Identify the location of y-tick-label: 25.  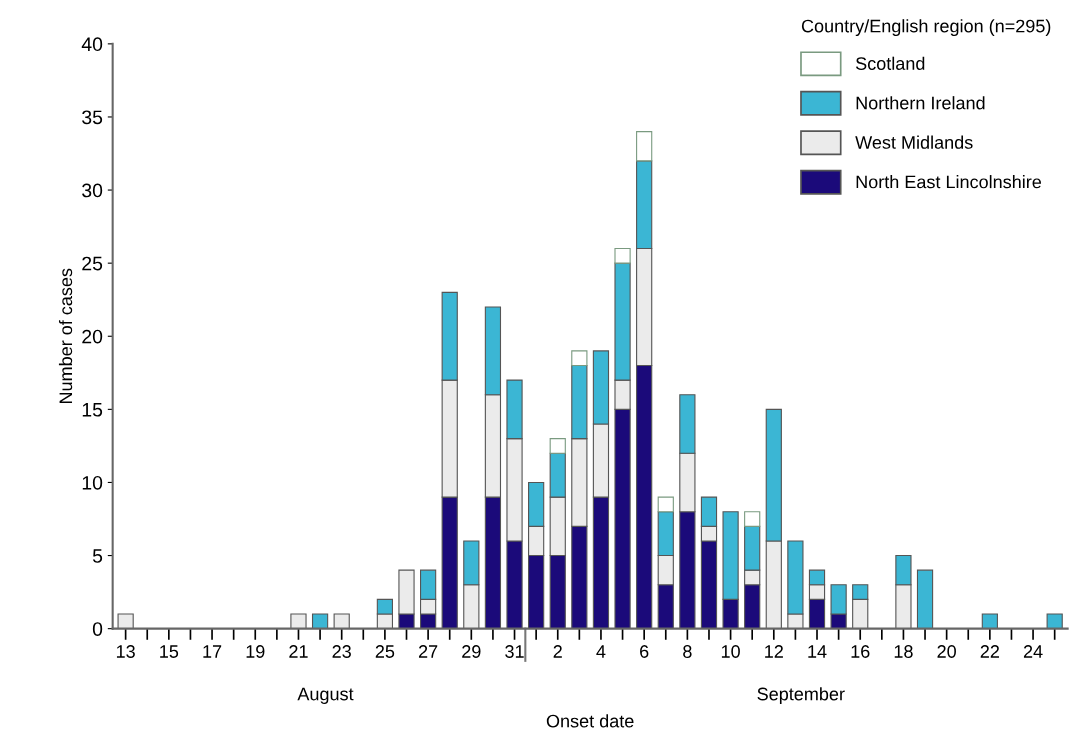
(92, 263).